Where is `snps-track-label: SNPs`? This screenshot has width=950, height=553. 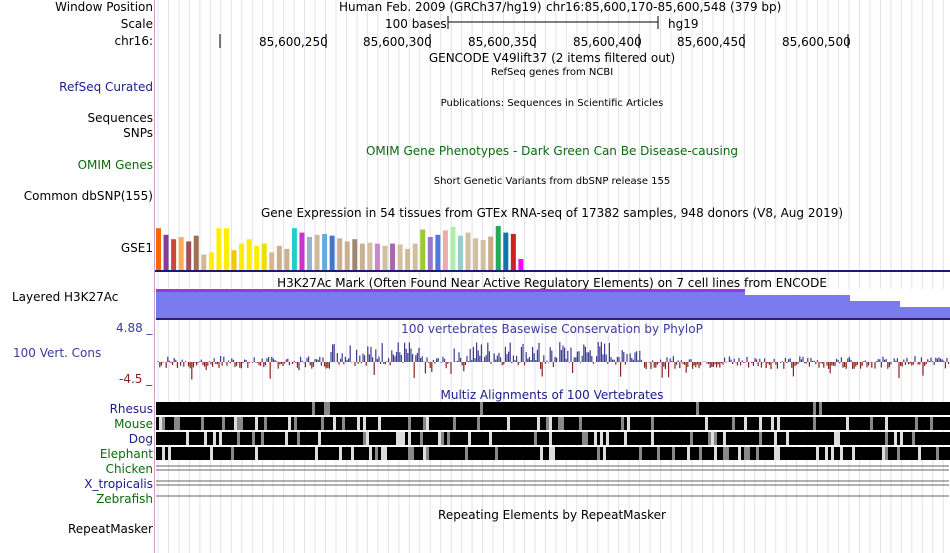
snps-track-label: SNPs is located at coordinates (138, 133).